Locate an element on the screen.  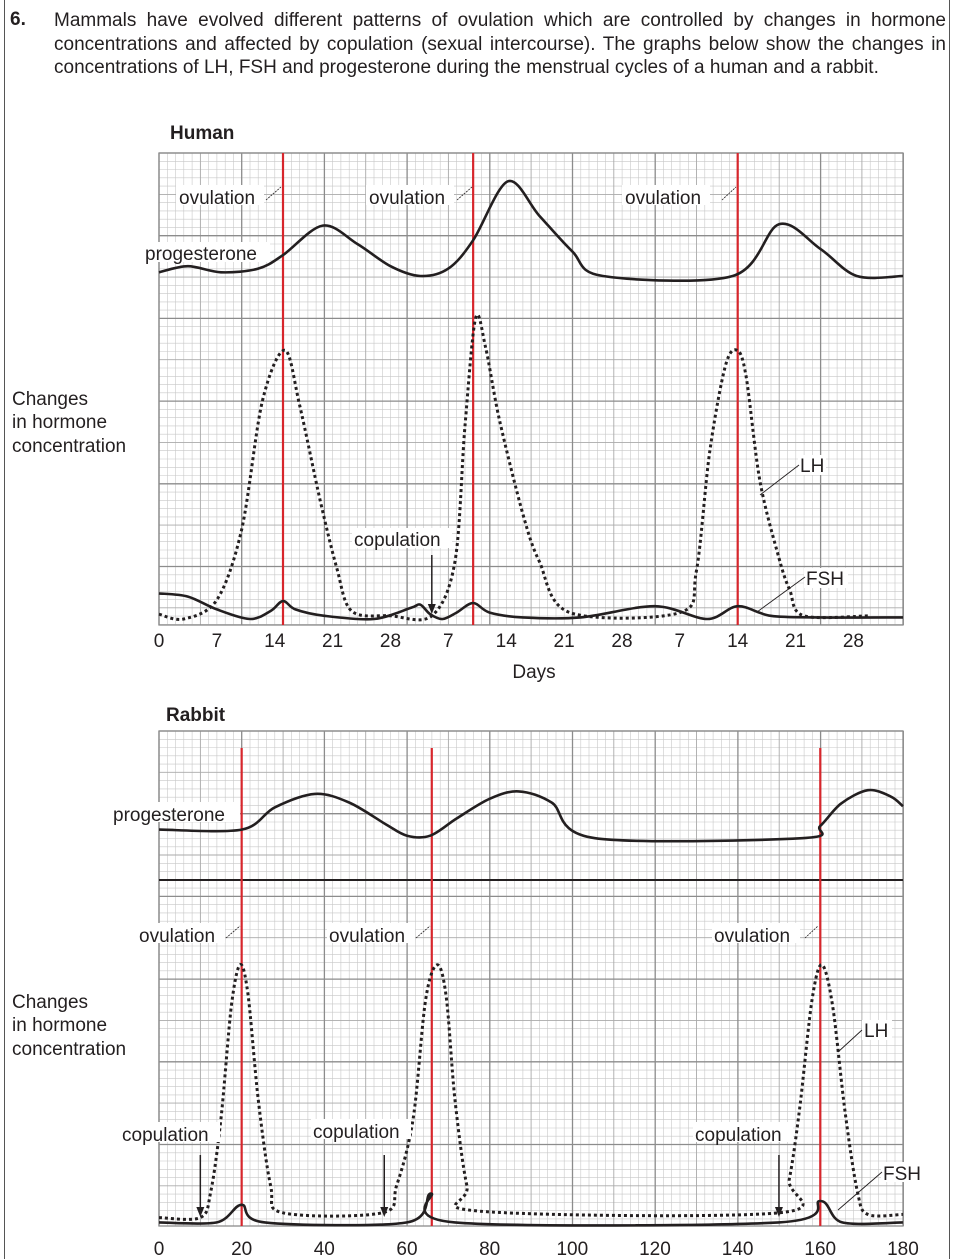
x-tick-label: 40 is located at coordinates (324, 1249).